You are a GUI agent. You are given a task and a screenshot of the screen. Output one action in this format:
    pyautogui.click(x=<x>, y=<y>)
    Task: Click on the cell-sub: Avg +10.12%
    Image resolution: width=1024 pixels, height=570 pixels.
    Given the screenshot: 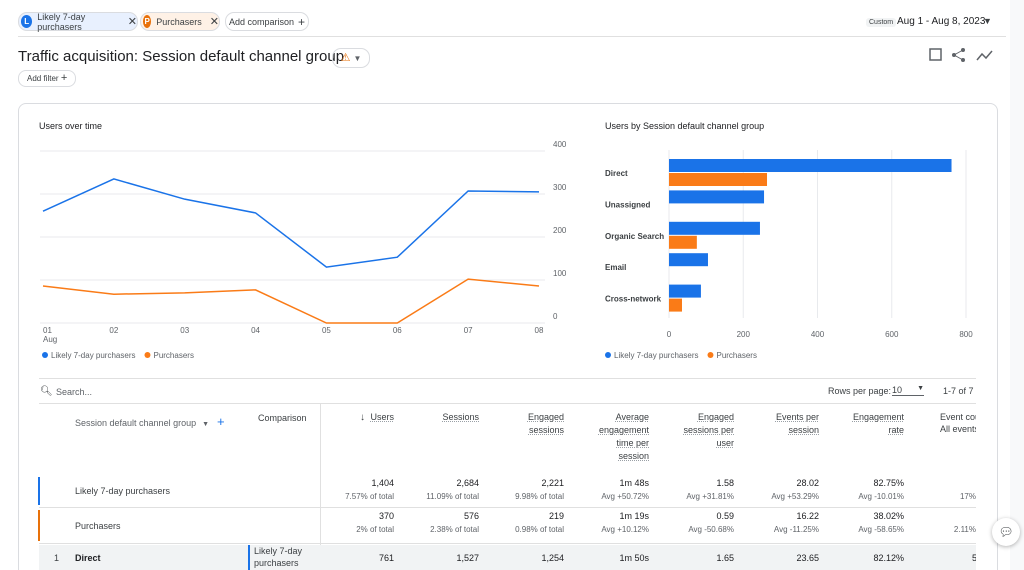 What is the action you would take?
    pyautogui.click(x=609, y=529)
    